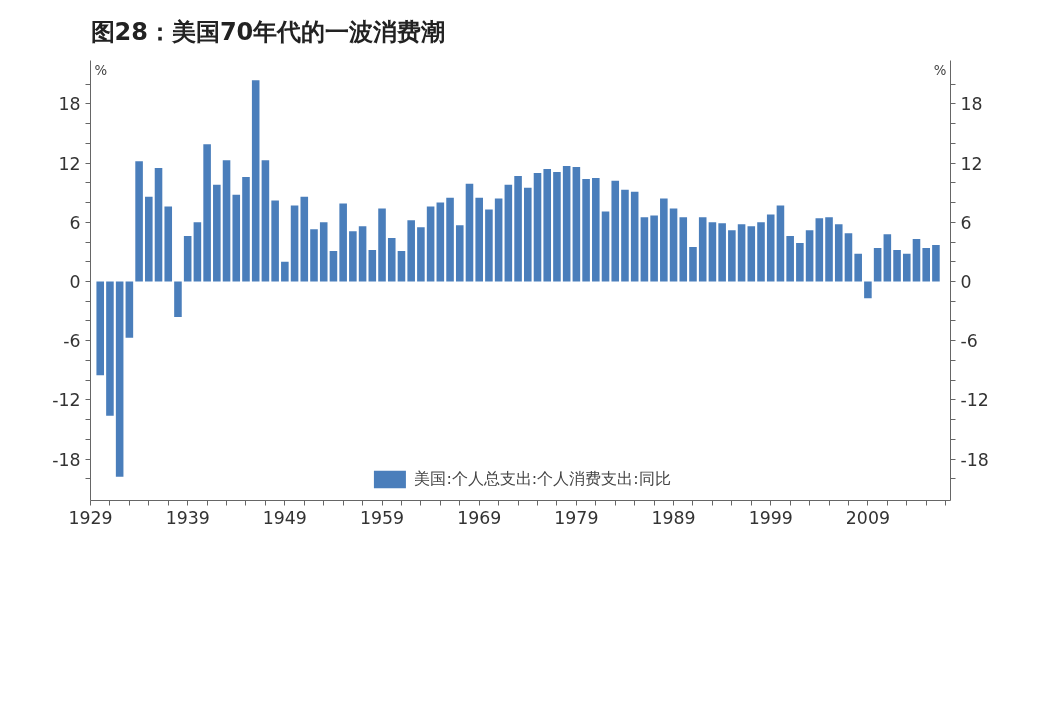 The height and width of the screenshot is (701, 1051). I want to click on x-tick-label: 1929, so click(90, 517).